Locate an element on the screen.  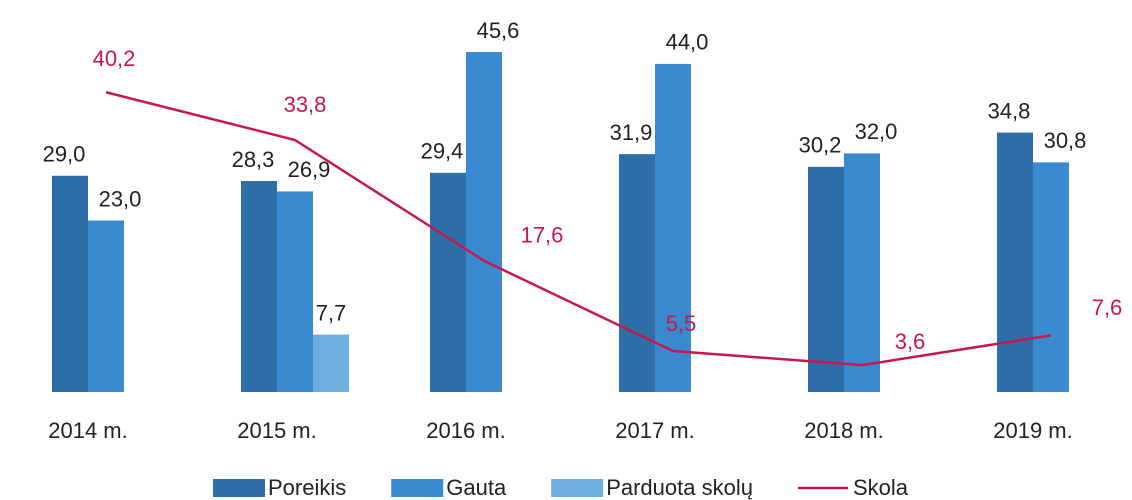
legend-label: Gauta is located at coordinates (476, 487).